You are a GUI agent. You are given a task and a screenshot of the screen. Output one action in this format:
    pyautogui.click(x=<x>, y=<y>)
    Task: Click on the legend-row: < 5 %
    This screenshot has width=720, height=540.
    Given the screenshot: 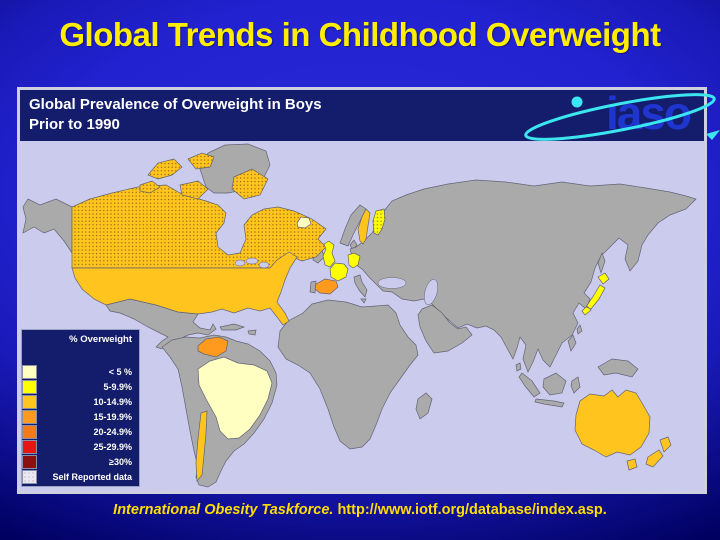 What is the action you would take?
    pyautogui.click(x=80, y=371)
    